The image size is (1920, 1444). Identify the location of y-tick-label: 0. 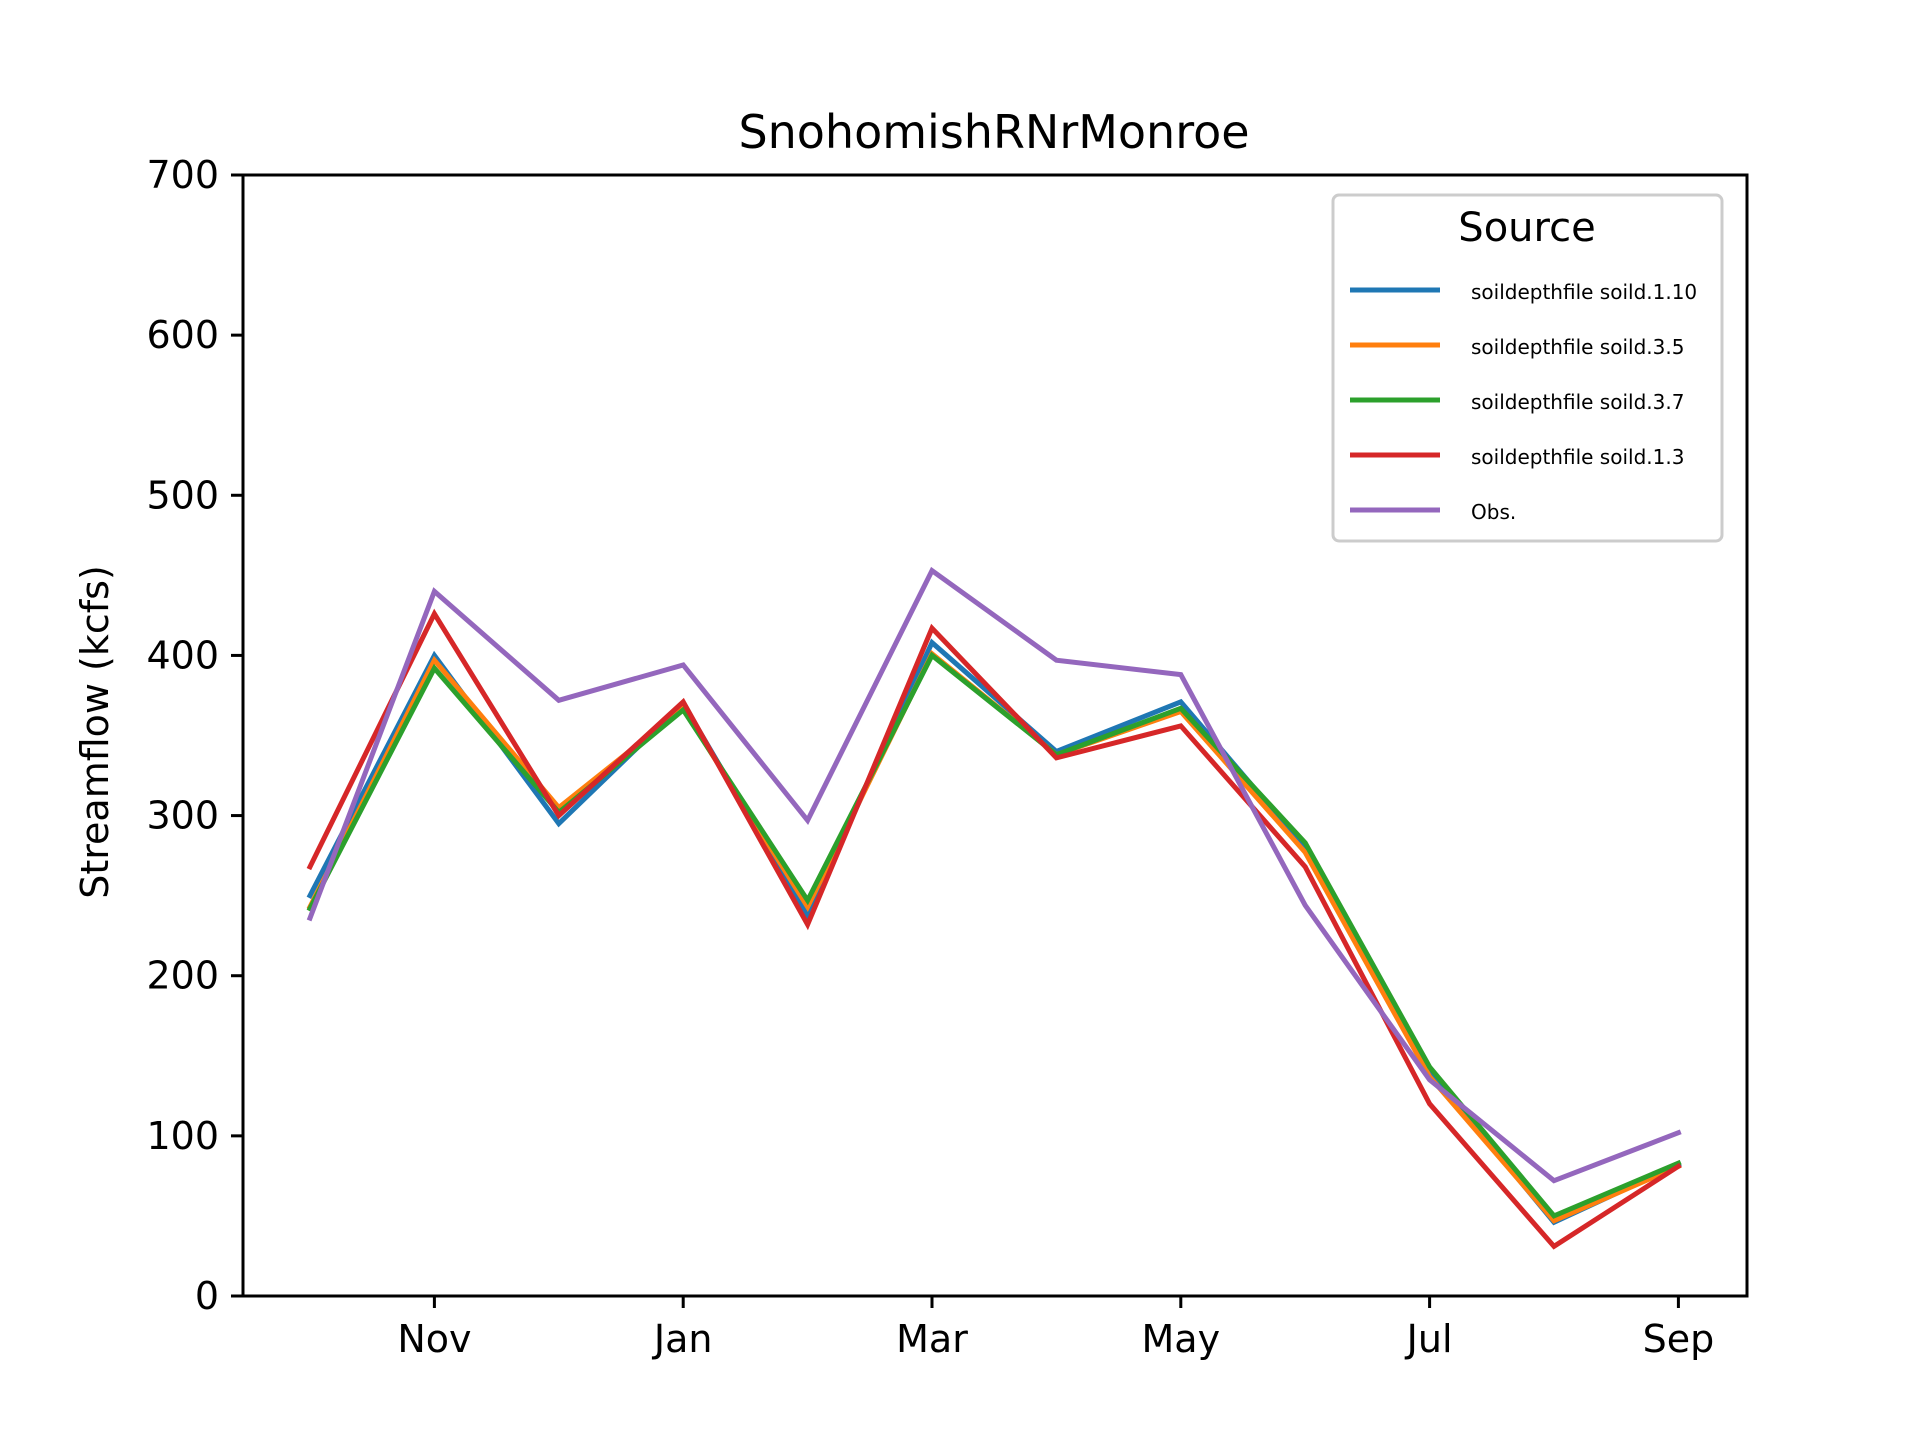
(207, 1296).